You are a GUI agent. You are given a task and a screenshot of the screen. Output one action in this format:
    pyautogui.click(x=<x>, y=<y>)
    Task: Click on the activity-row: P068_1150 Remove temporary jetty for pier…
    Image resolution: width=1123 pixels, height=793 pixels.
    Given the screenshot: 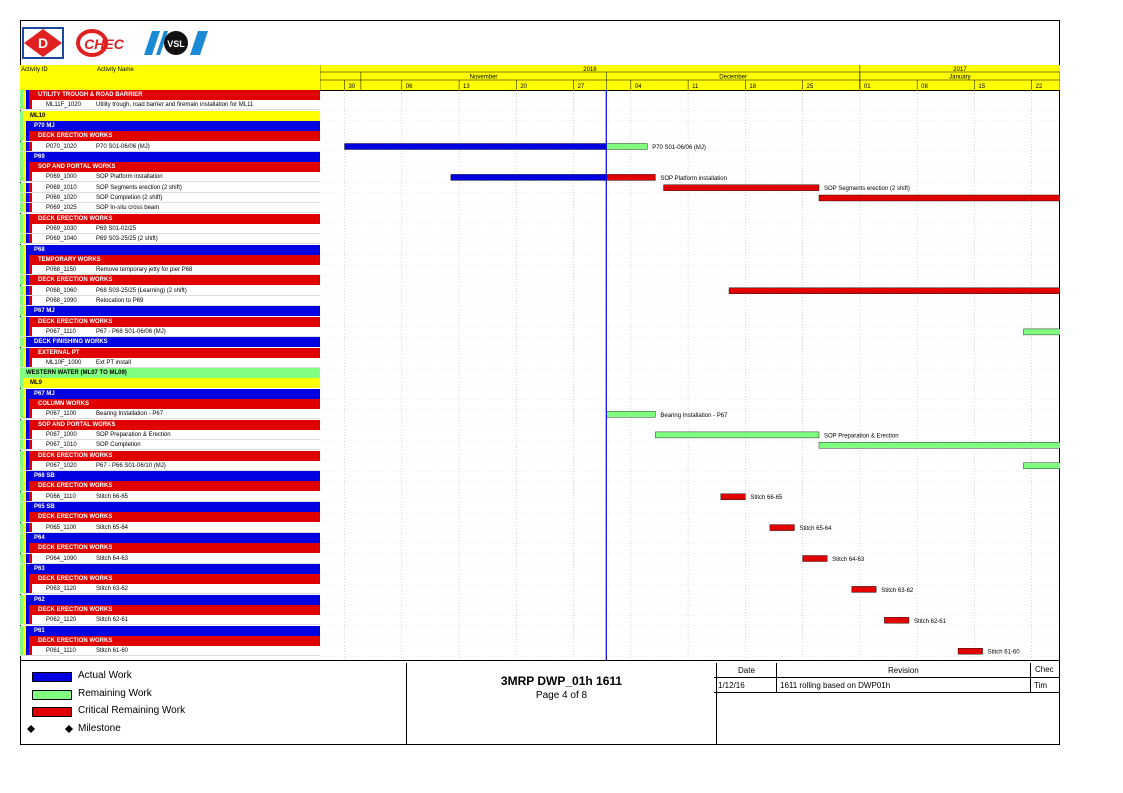 What is the action you would take?
    pyautogui.click(x=170, y=270)
    